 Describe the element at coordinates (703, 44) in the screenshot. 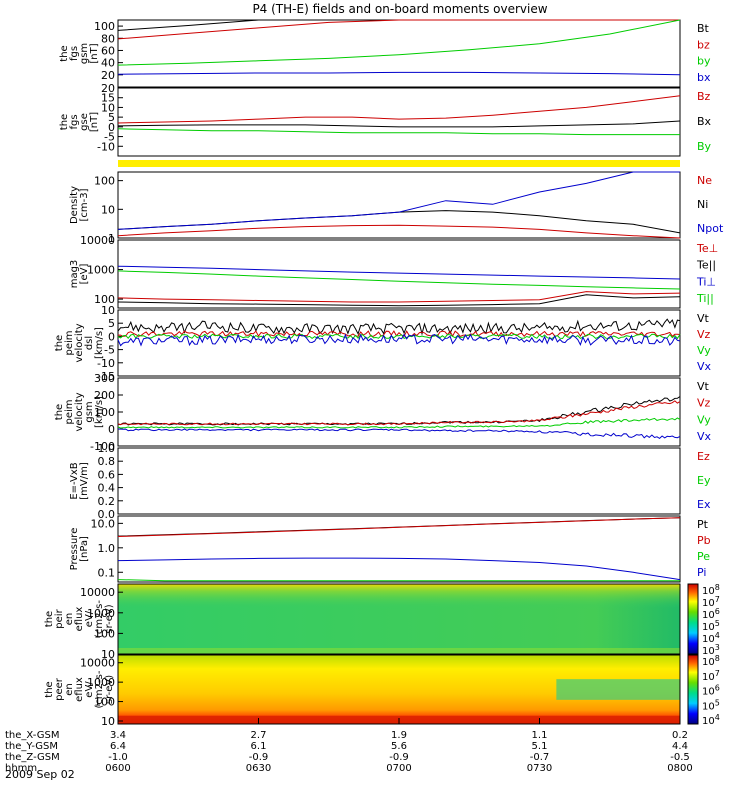

I see `legend-entry: bz` at that location.